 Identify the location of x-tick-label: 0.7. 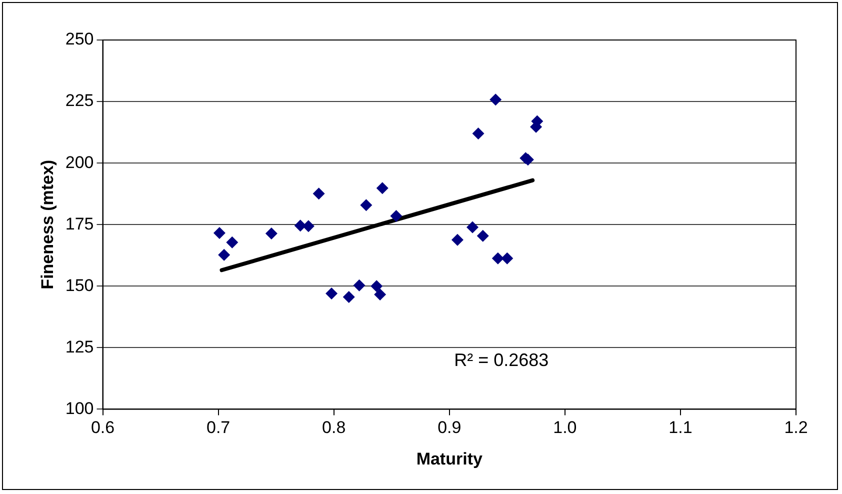
(218, 428).